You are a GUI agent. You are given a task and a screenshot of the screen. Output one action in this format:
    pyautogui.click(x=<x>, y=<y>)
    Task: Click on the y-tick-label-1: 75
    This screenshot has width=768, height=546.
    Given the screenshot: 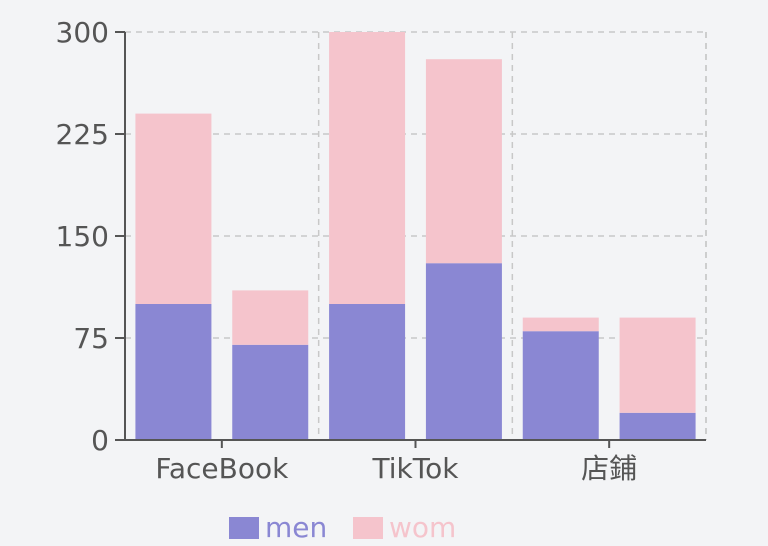 What is the action you would take?
    pyautogui.click(x=91, y=338)
    